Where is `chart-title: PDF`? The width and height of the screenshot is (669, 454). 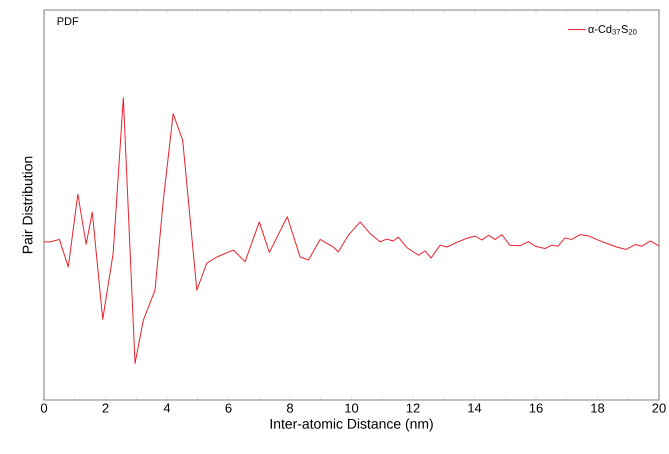 chart-title: PDF is located at coordinates (68, 21).